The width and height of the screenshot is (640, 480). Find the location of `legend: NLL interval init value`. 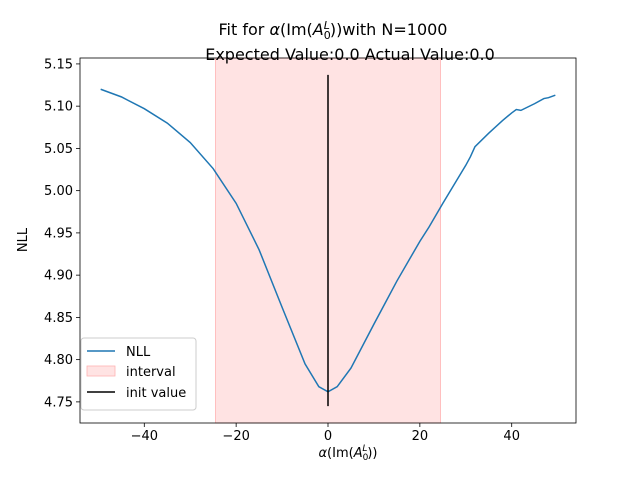

legend: NLL interval init value is located at coordinates (138, 374).